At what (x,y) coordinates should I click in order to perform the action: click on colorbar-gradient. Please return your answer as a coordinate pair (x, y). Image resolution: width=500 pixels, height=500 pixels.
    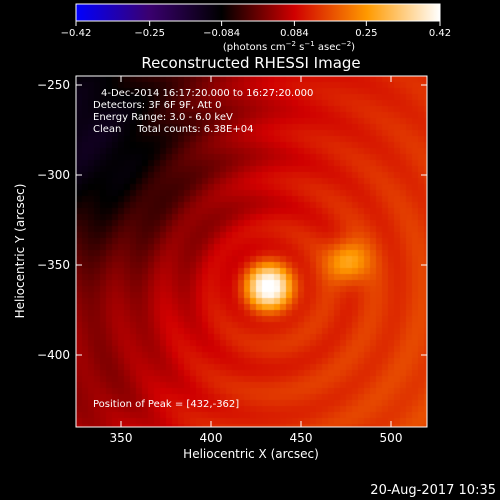
    Looking at the image, I should click on (258, 12).